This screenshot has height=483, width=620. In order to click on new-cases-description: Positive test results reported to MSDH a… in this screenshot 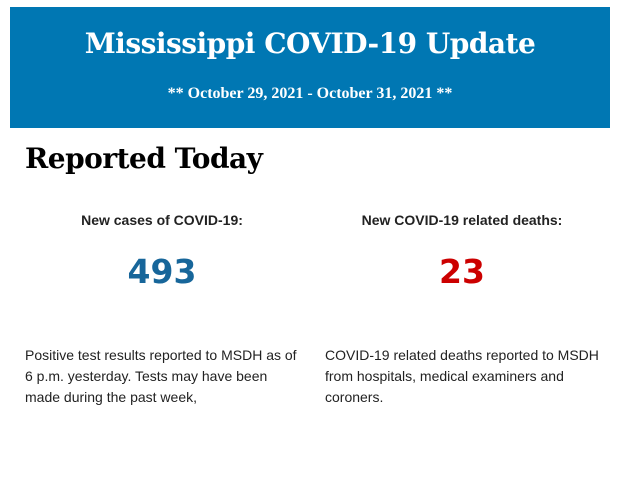, I will do `click(161, 376)`.